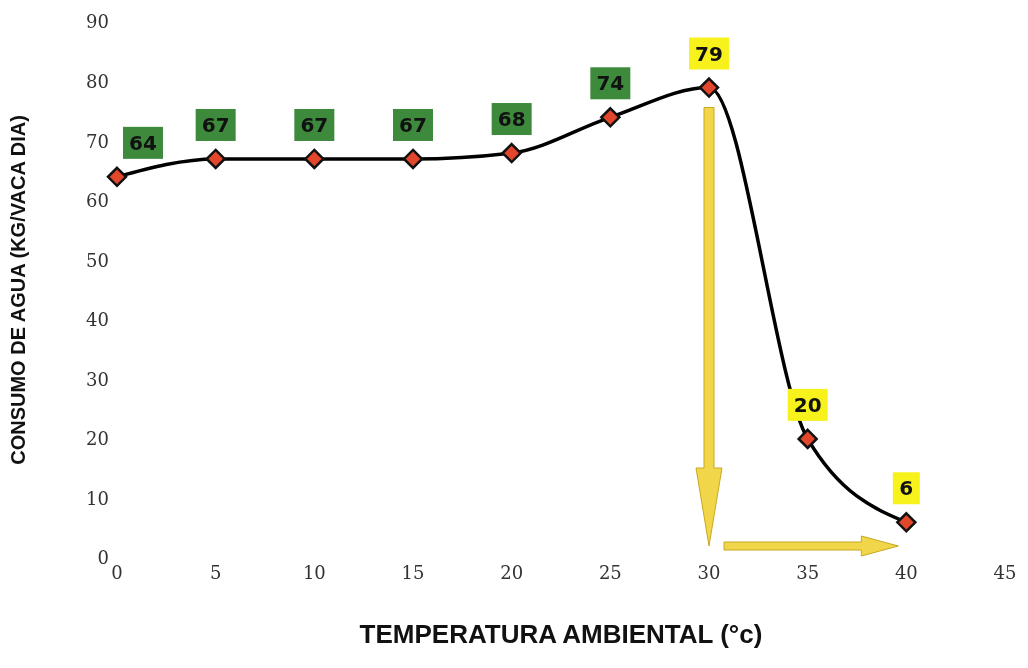 Image resolution: width=1028 pixels, height=668 pixels. I want to click on x-tick-label: 30, so click(709, 572).